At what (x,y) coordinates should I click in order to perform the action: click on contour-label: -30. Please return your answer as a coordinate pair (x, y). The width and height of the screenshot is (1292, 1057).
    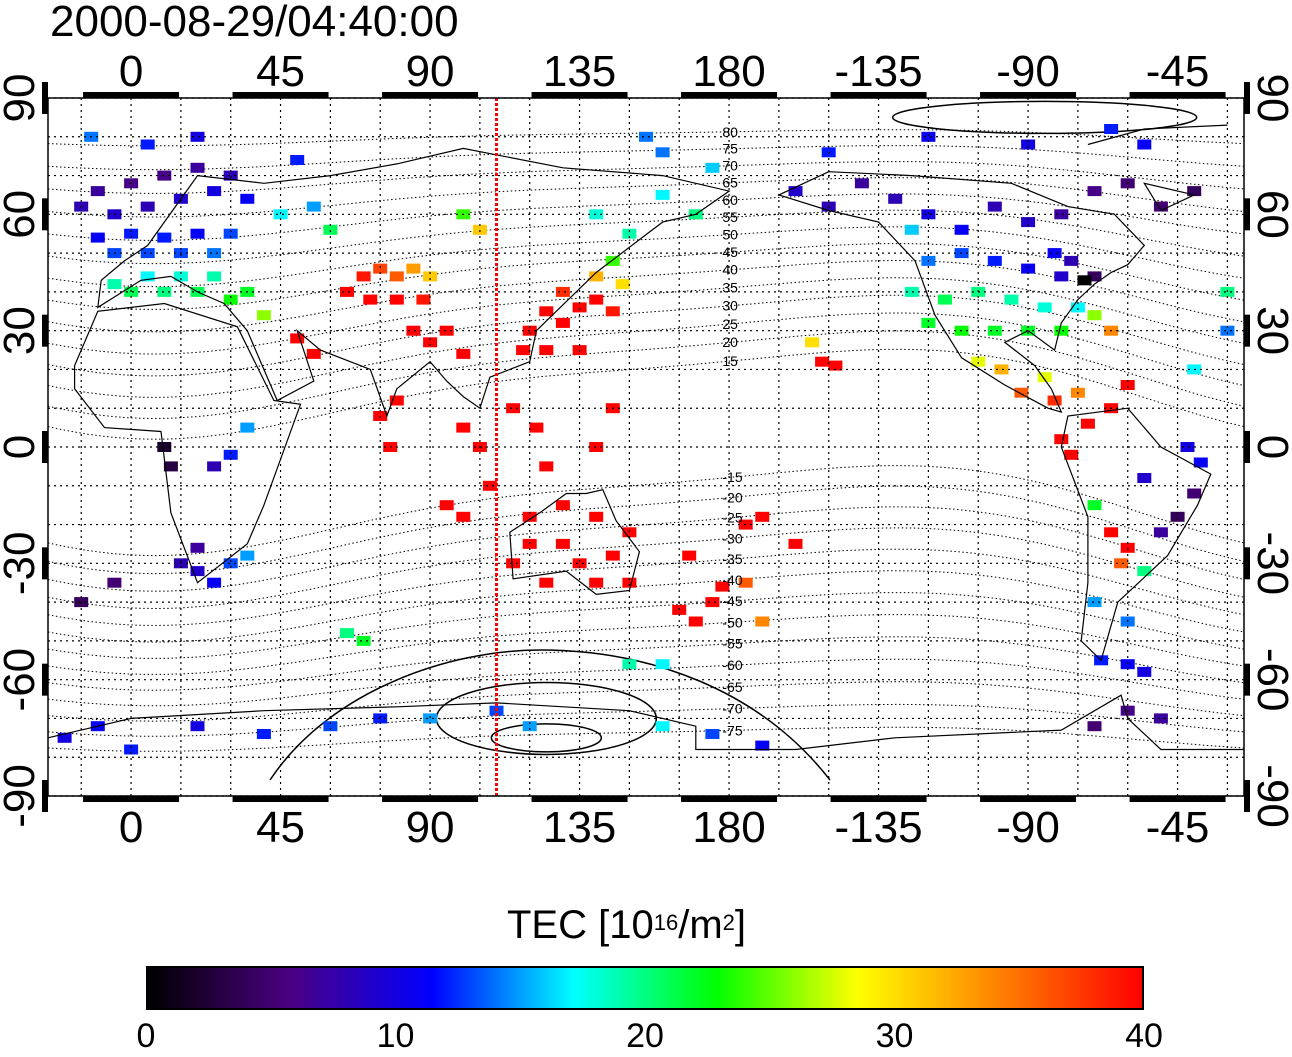
    Looking at the image, I should click on (732, 538).